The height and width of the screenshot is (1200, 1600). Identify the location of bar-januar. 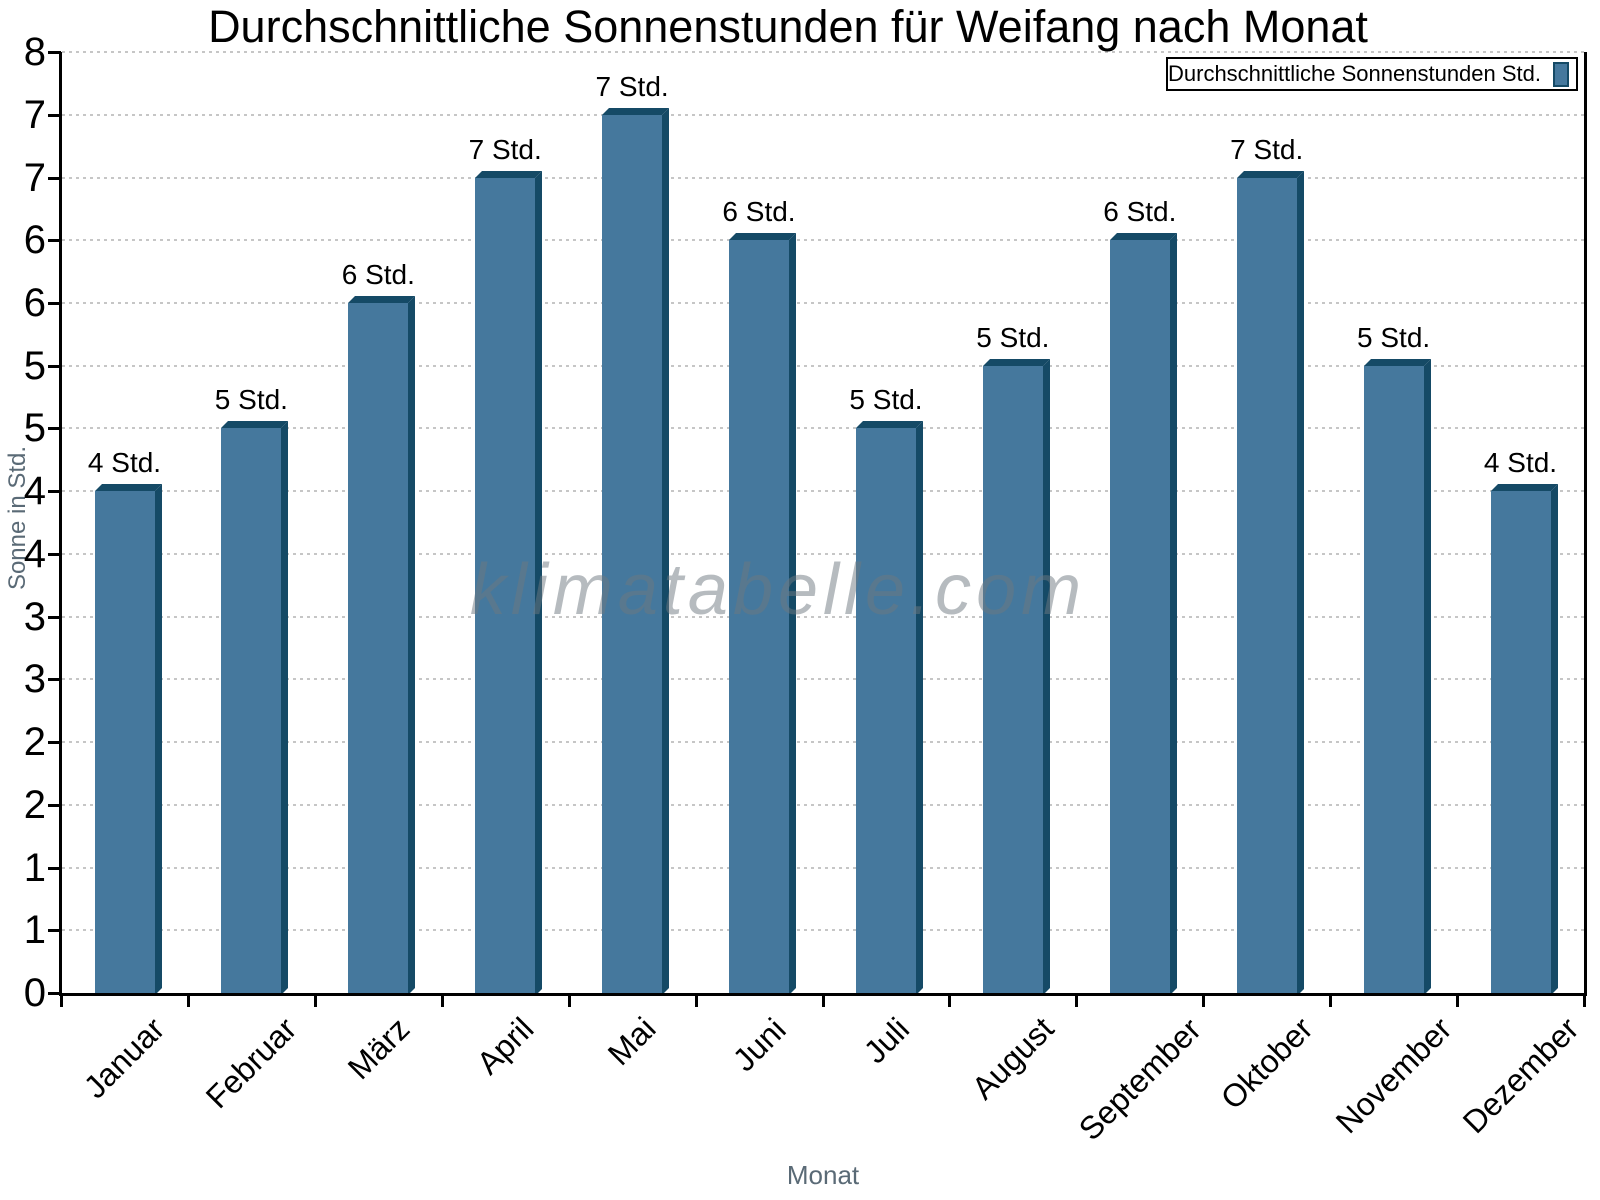
(124, 743).